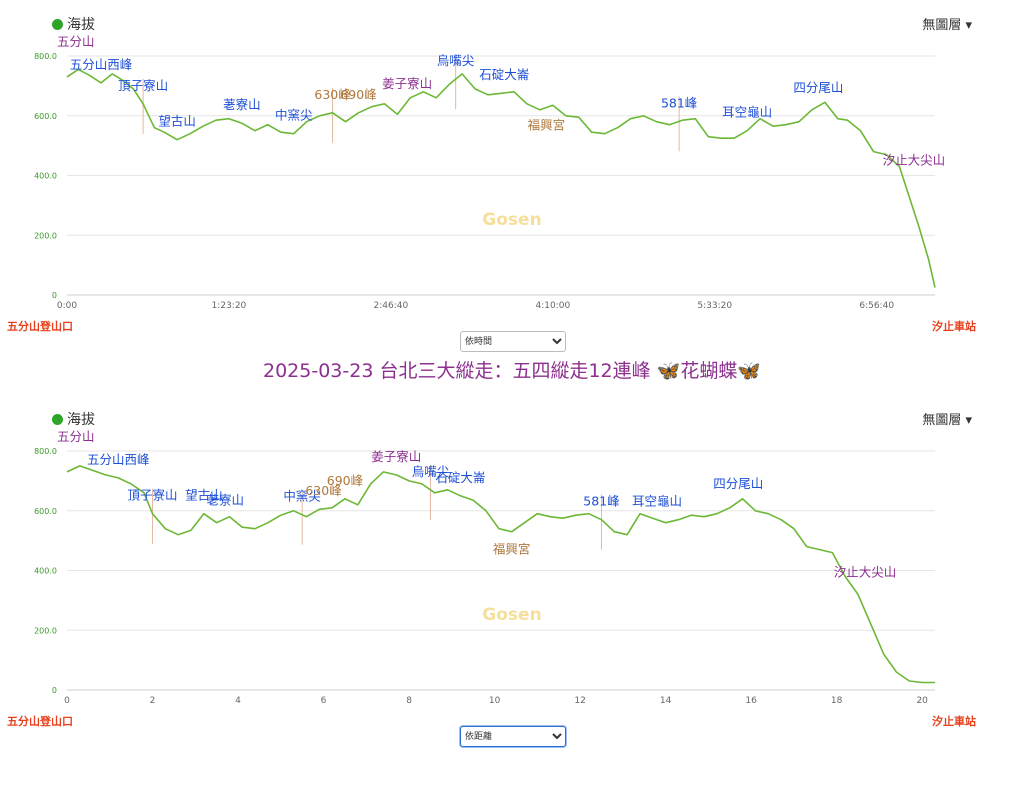 The height and width of the screenshot is (789, 1024). What do you see at coordinates (751, 701) in the screenshot?
I see `x-tick-label: 16` at bounding box center [751, 701].